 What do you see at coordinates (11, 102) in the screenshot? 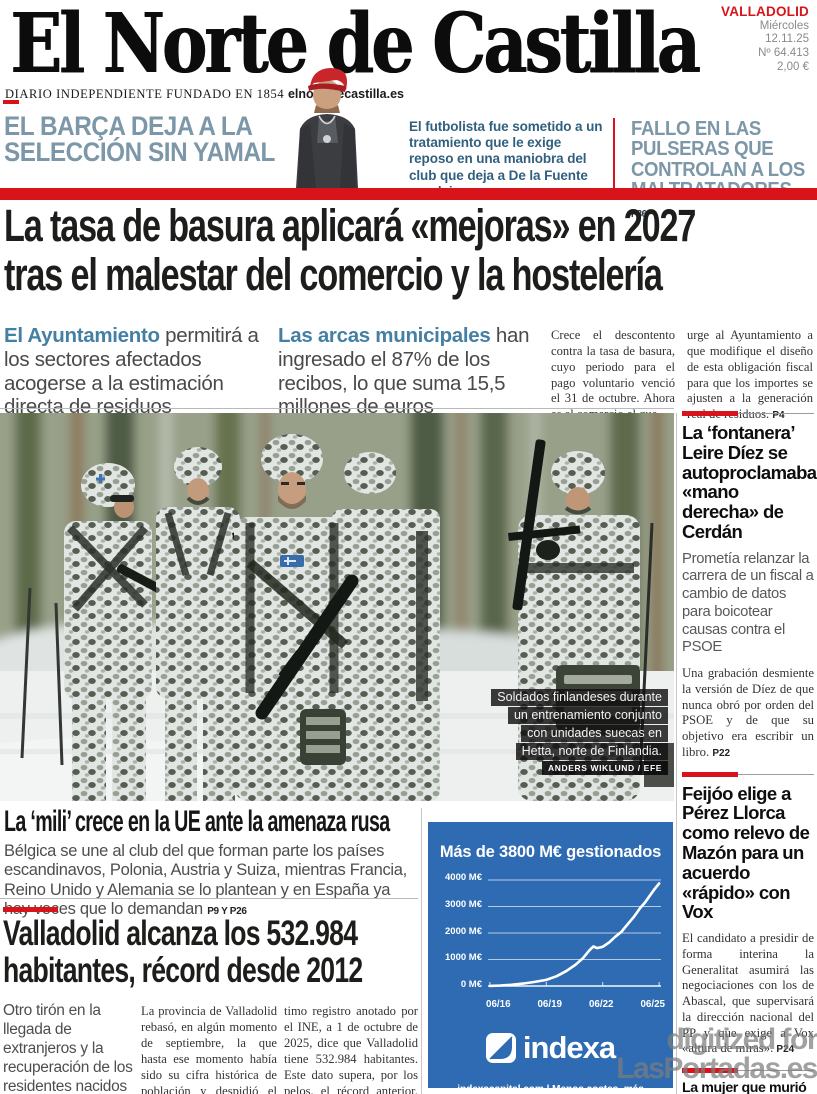
I see `red-dash-decoration` at bounding box center [11, 102].